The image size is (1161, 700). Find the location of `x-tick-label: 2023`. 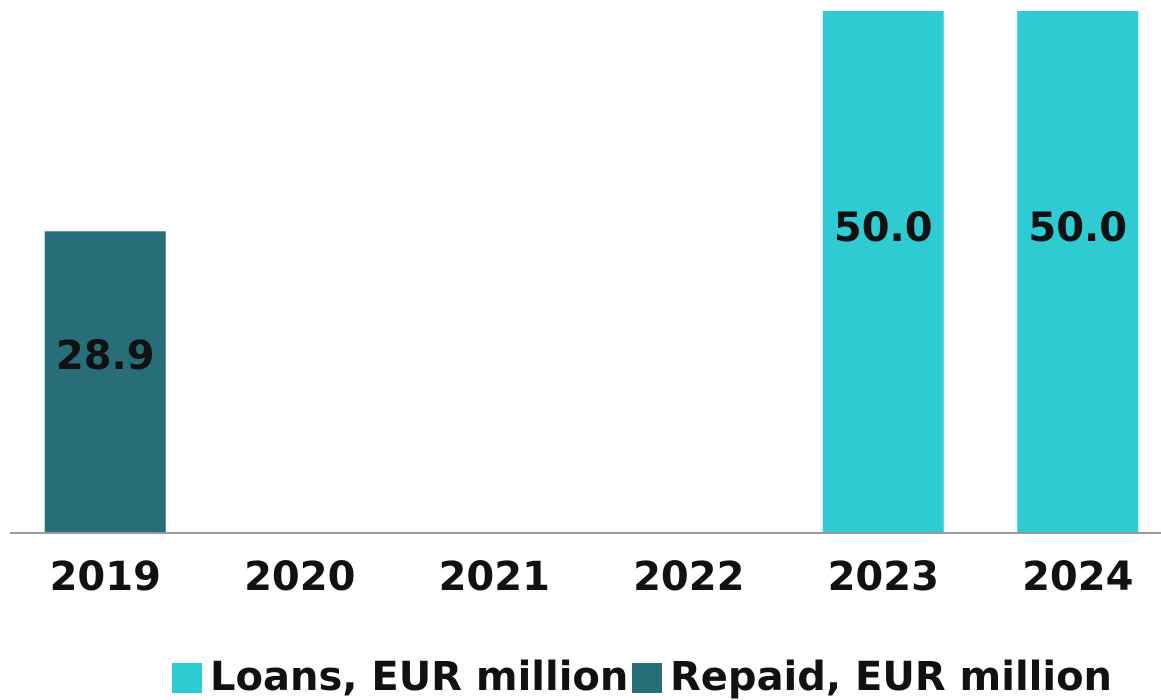

x-tick-label: 2023 is located at coordinates (883, 577).